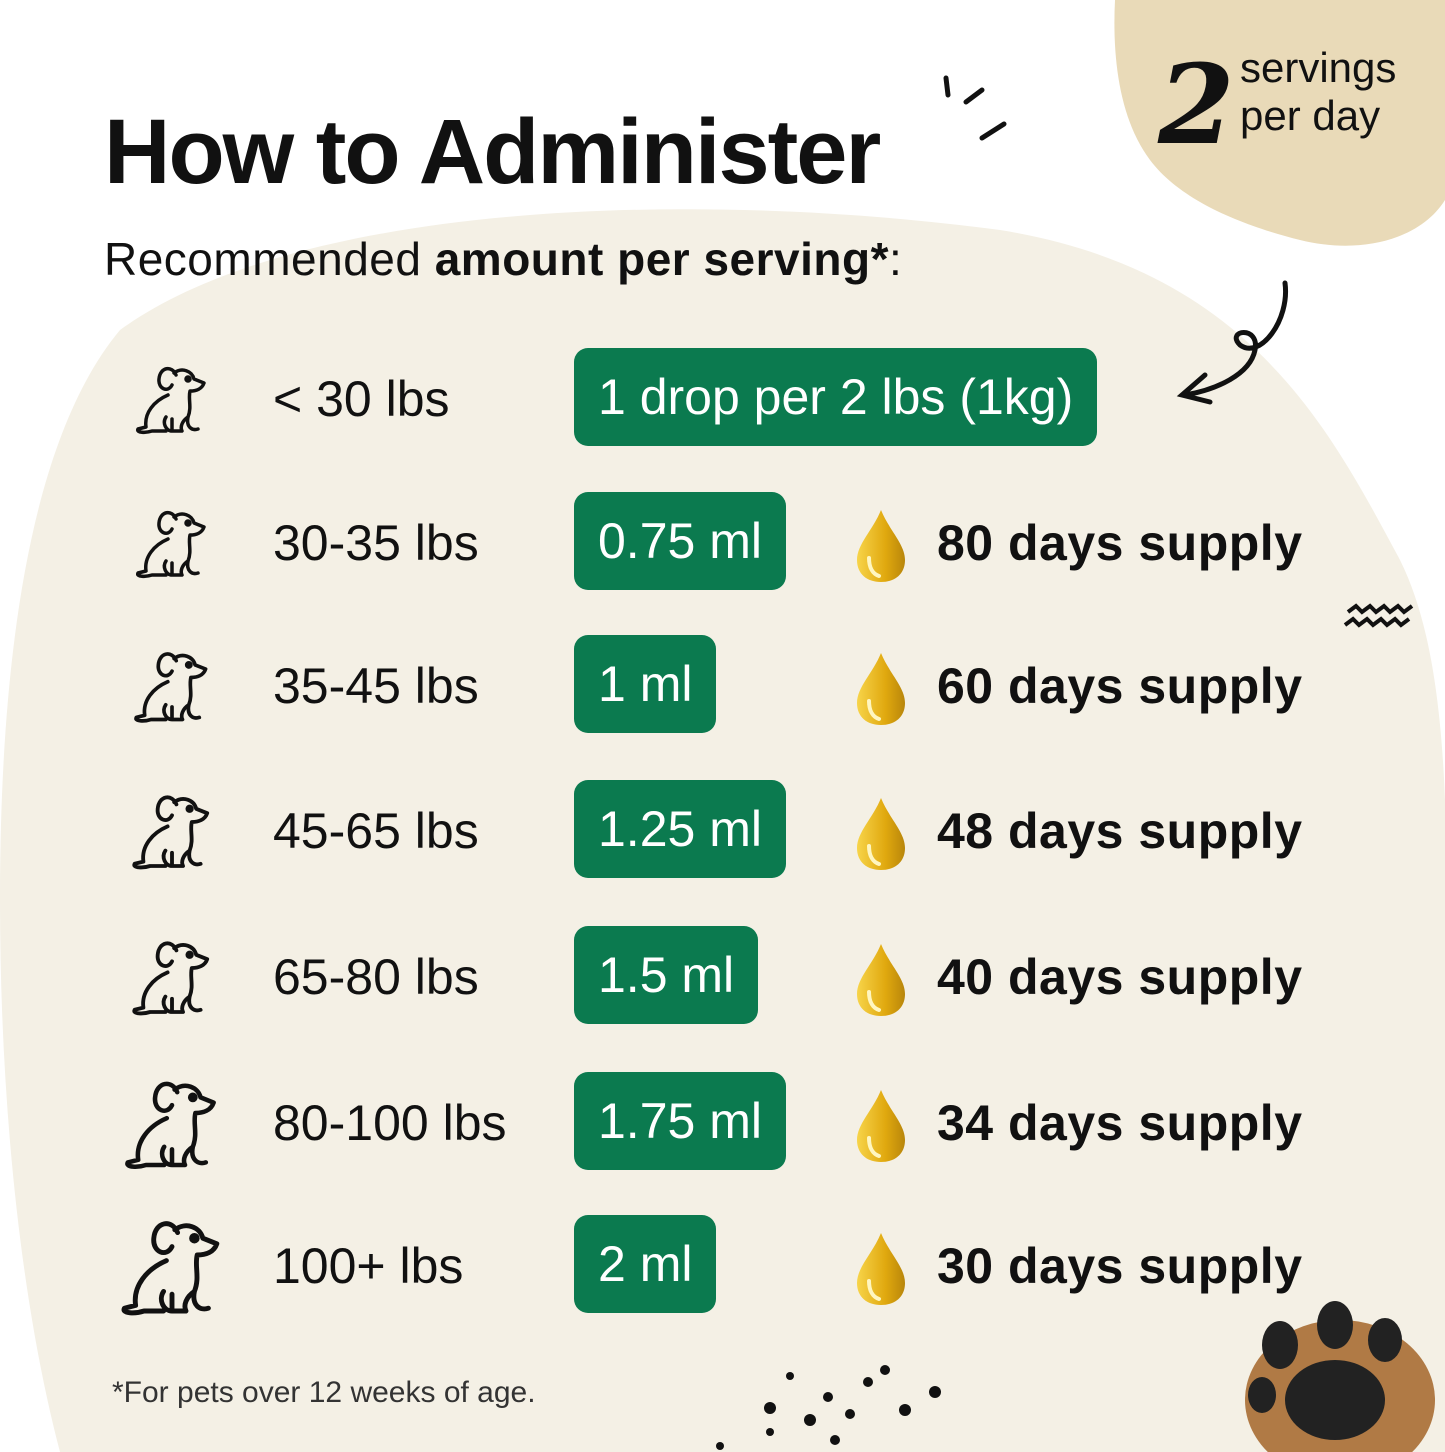 The image size is (1445, 1452). I want to click on servings-badge: servings per day, so click(1318, 91).